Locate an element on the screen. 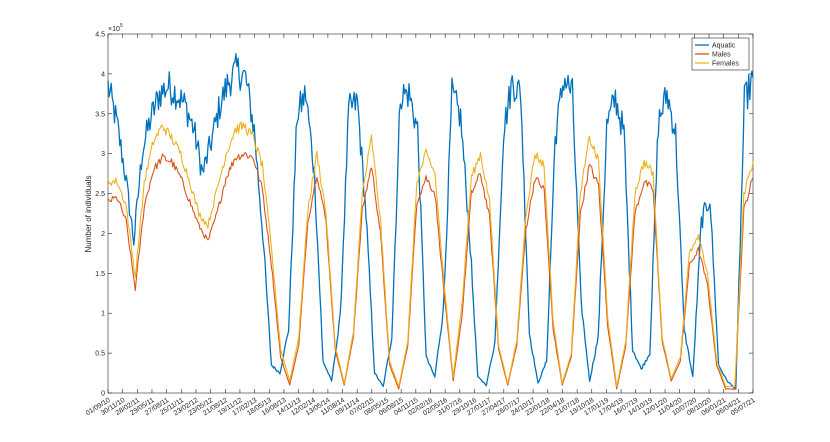 Image resolution: width=830 pixels, height=442 pixels. legend-label: Aquatic is located at coordinates (724, 46).